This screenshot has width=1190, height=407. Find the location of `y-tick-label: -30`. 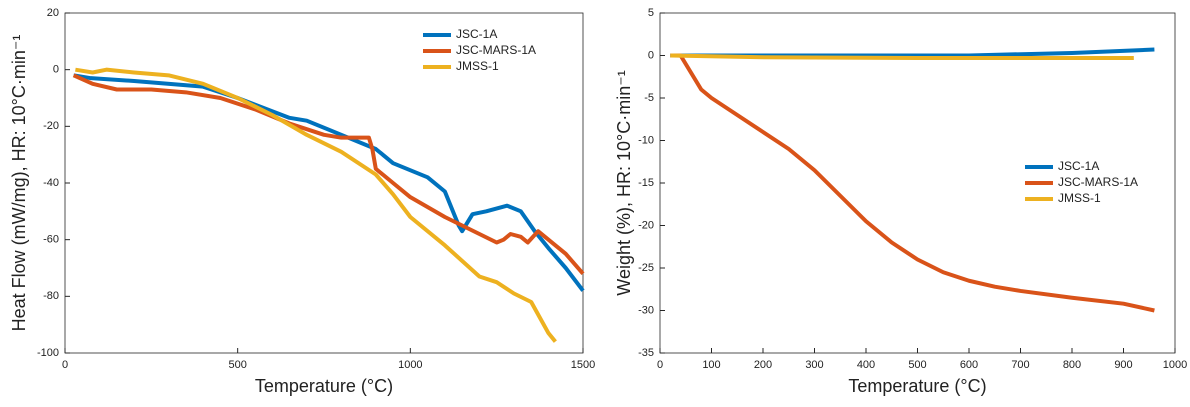

y-tick-label: -30 is located at coordinates (646, 310).